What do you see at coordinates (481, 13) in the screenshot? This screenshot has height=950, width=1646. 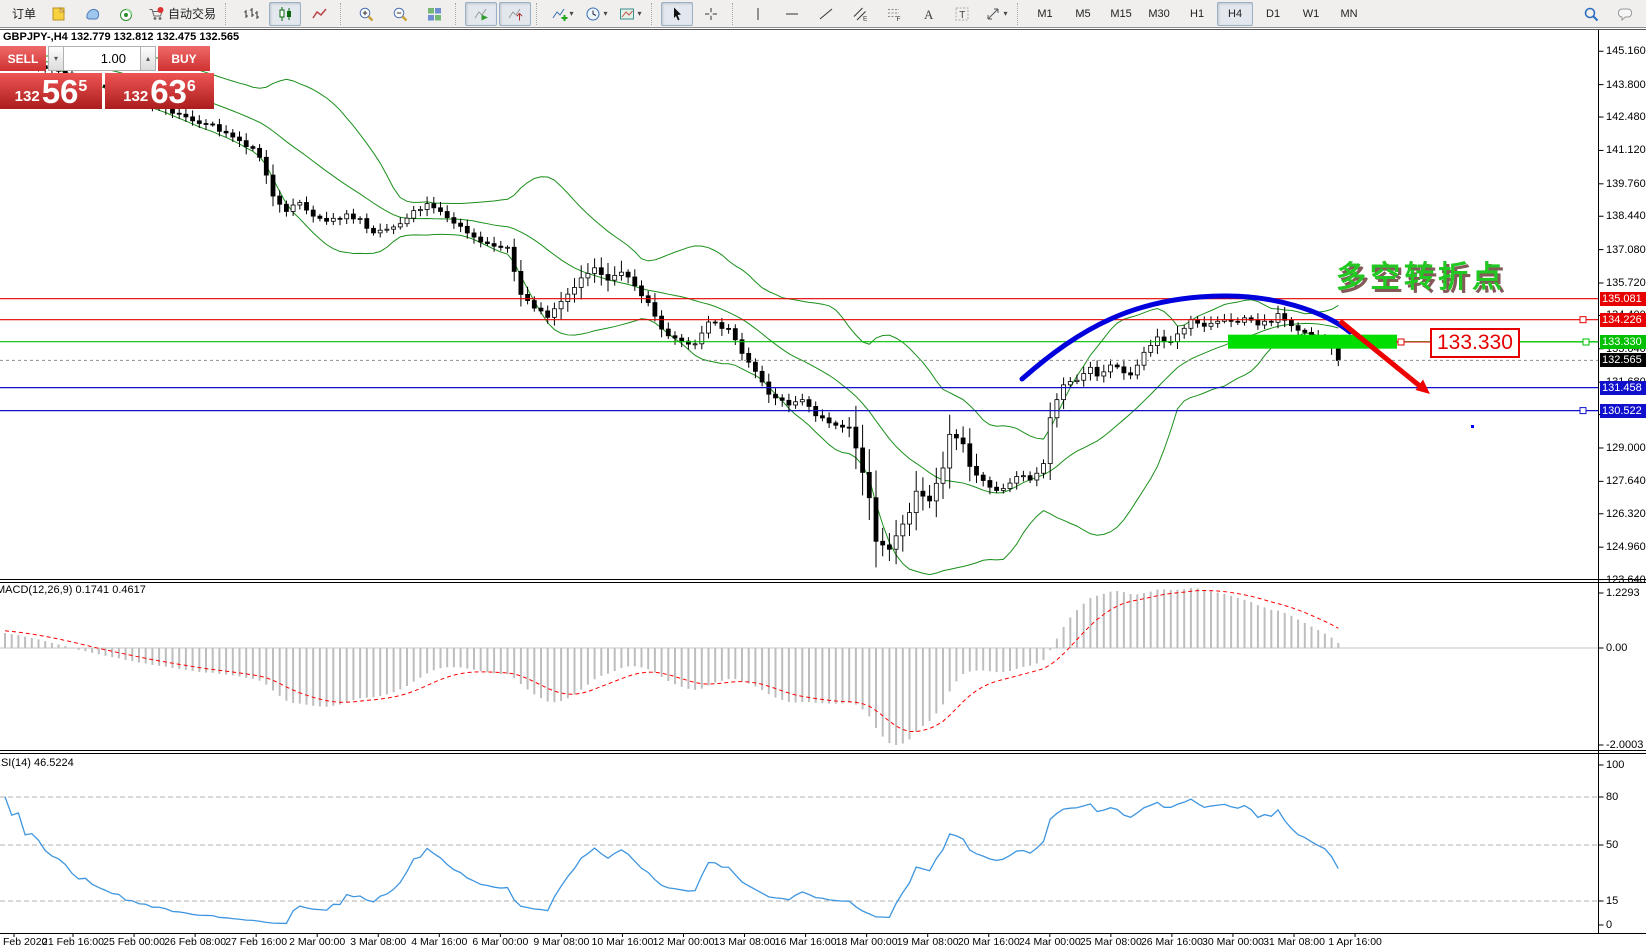 I see `auto-scroll-button` at bounding box center [481, 13].